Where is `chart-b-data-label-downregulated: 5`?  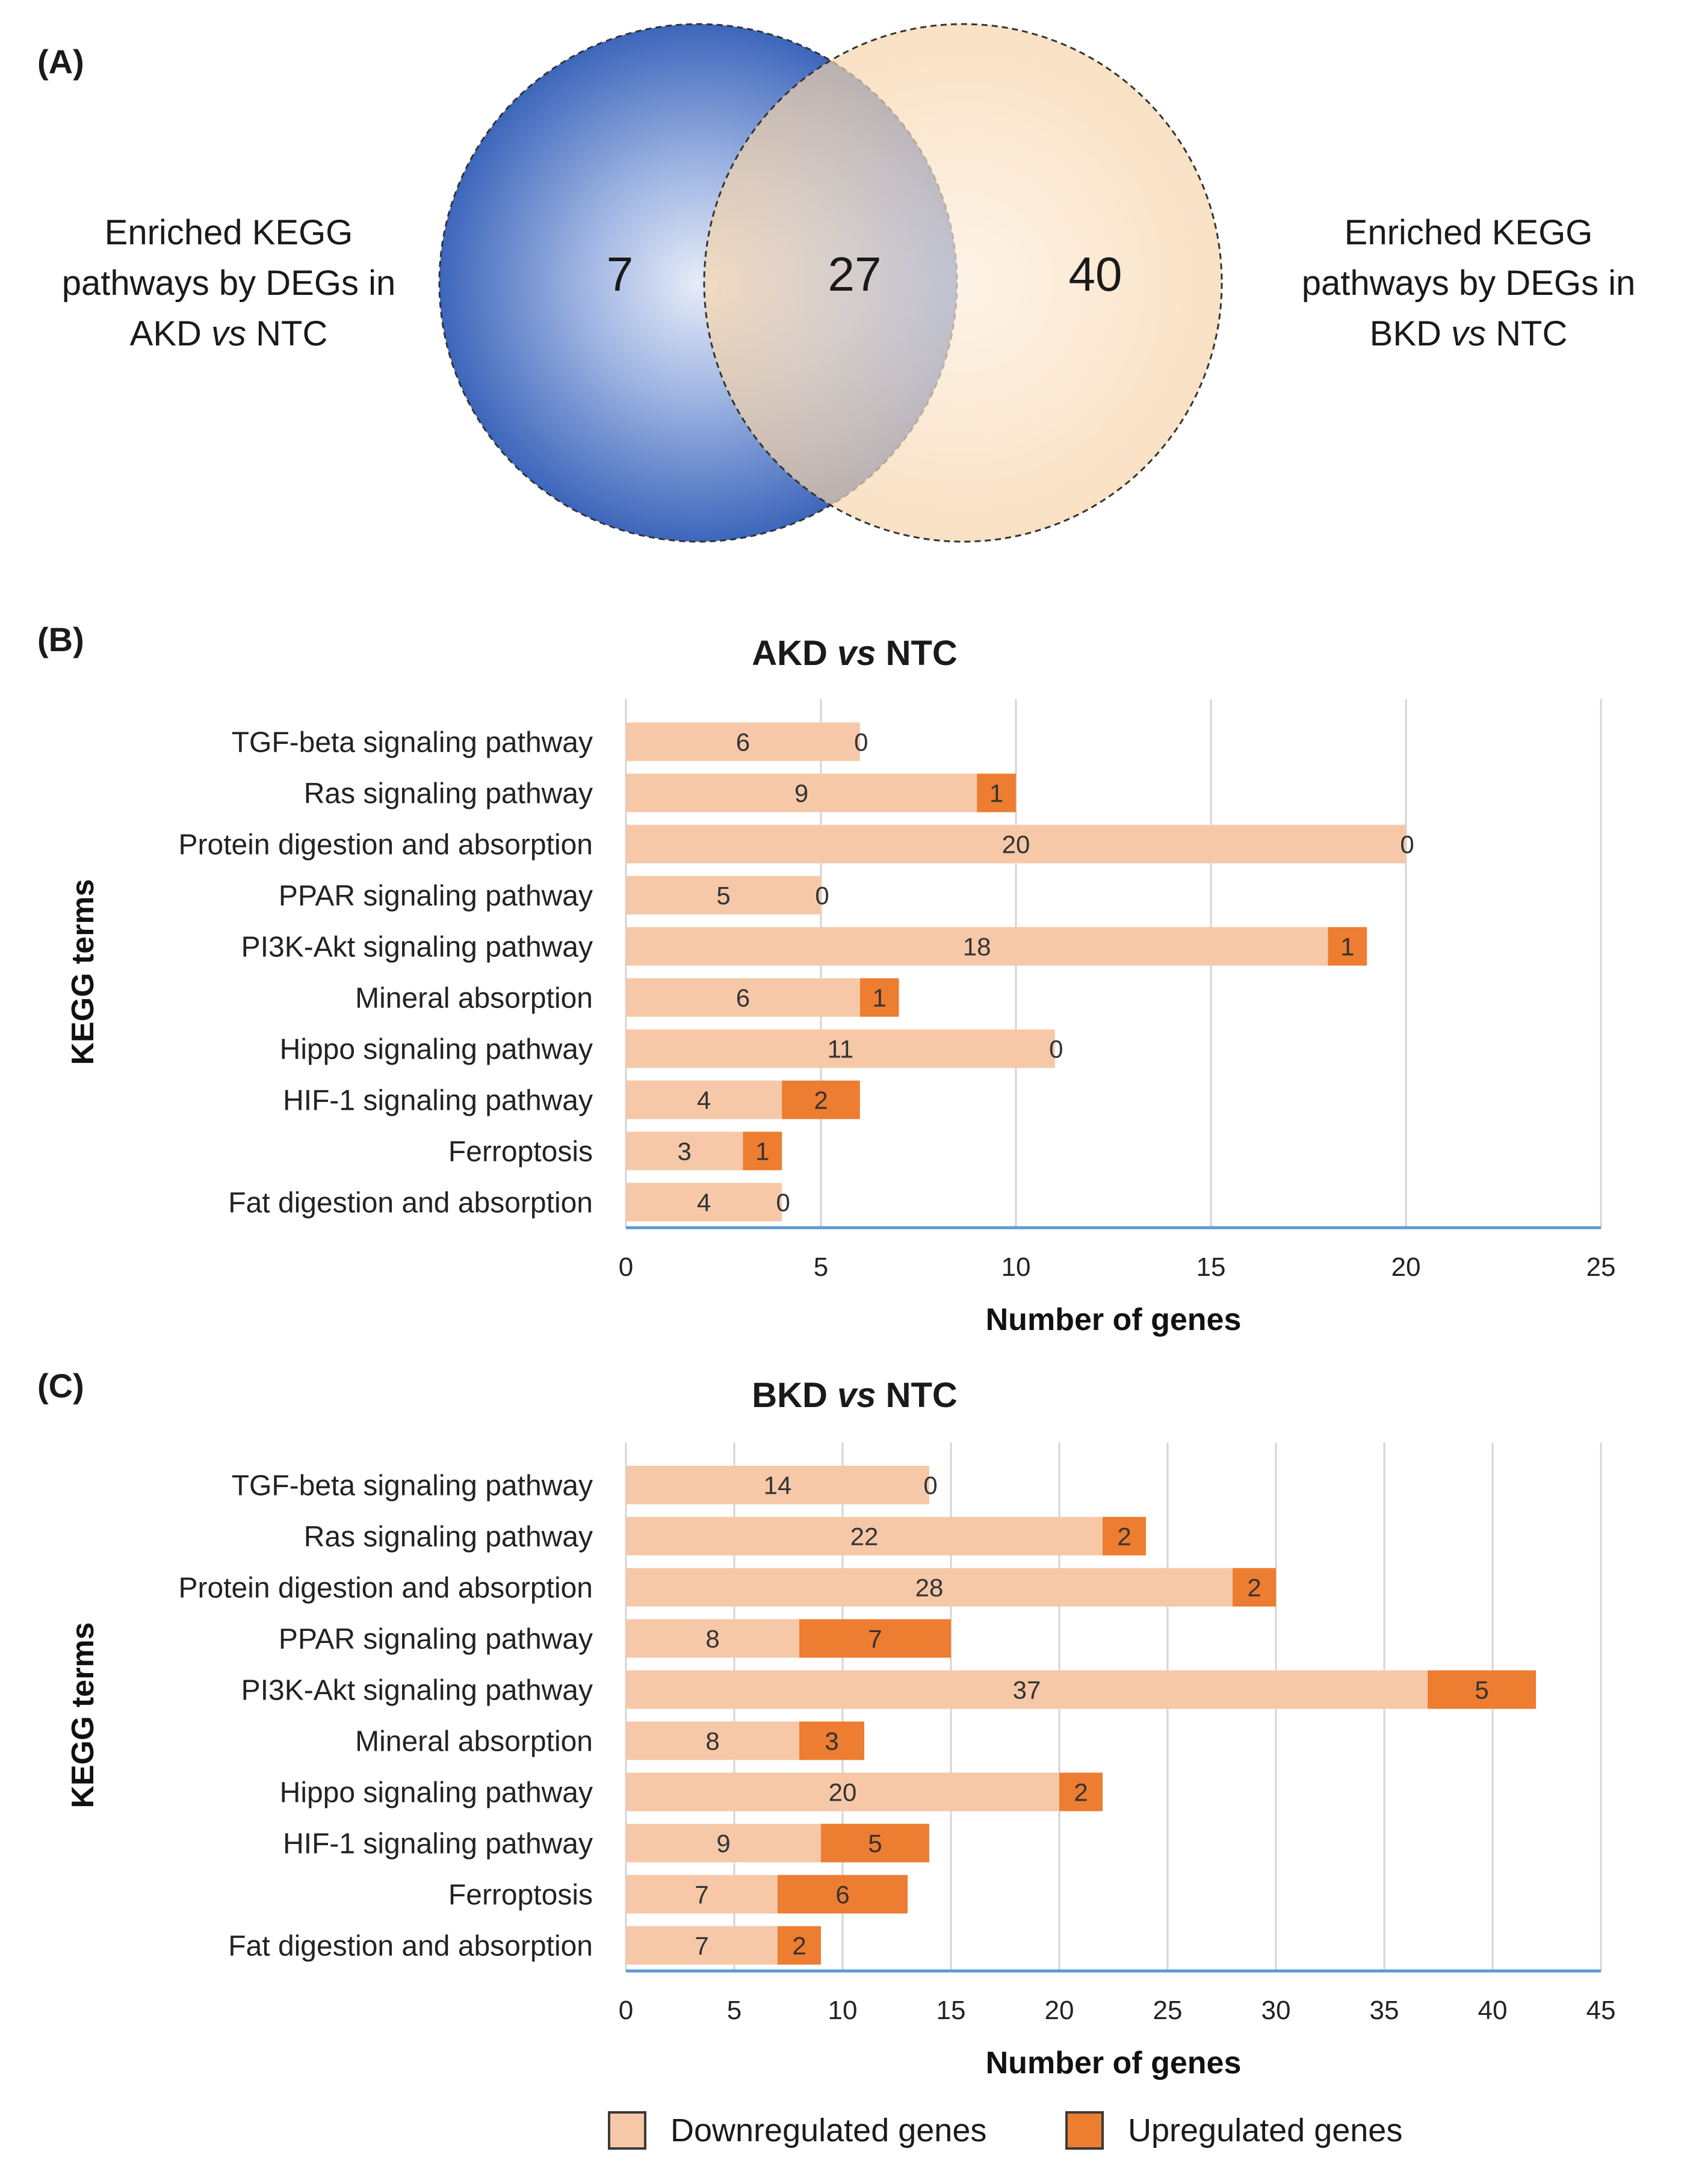 chart-b-data-label-downregulated: 5 is located at coordinates (723, 896).